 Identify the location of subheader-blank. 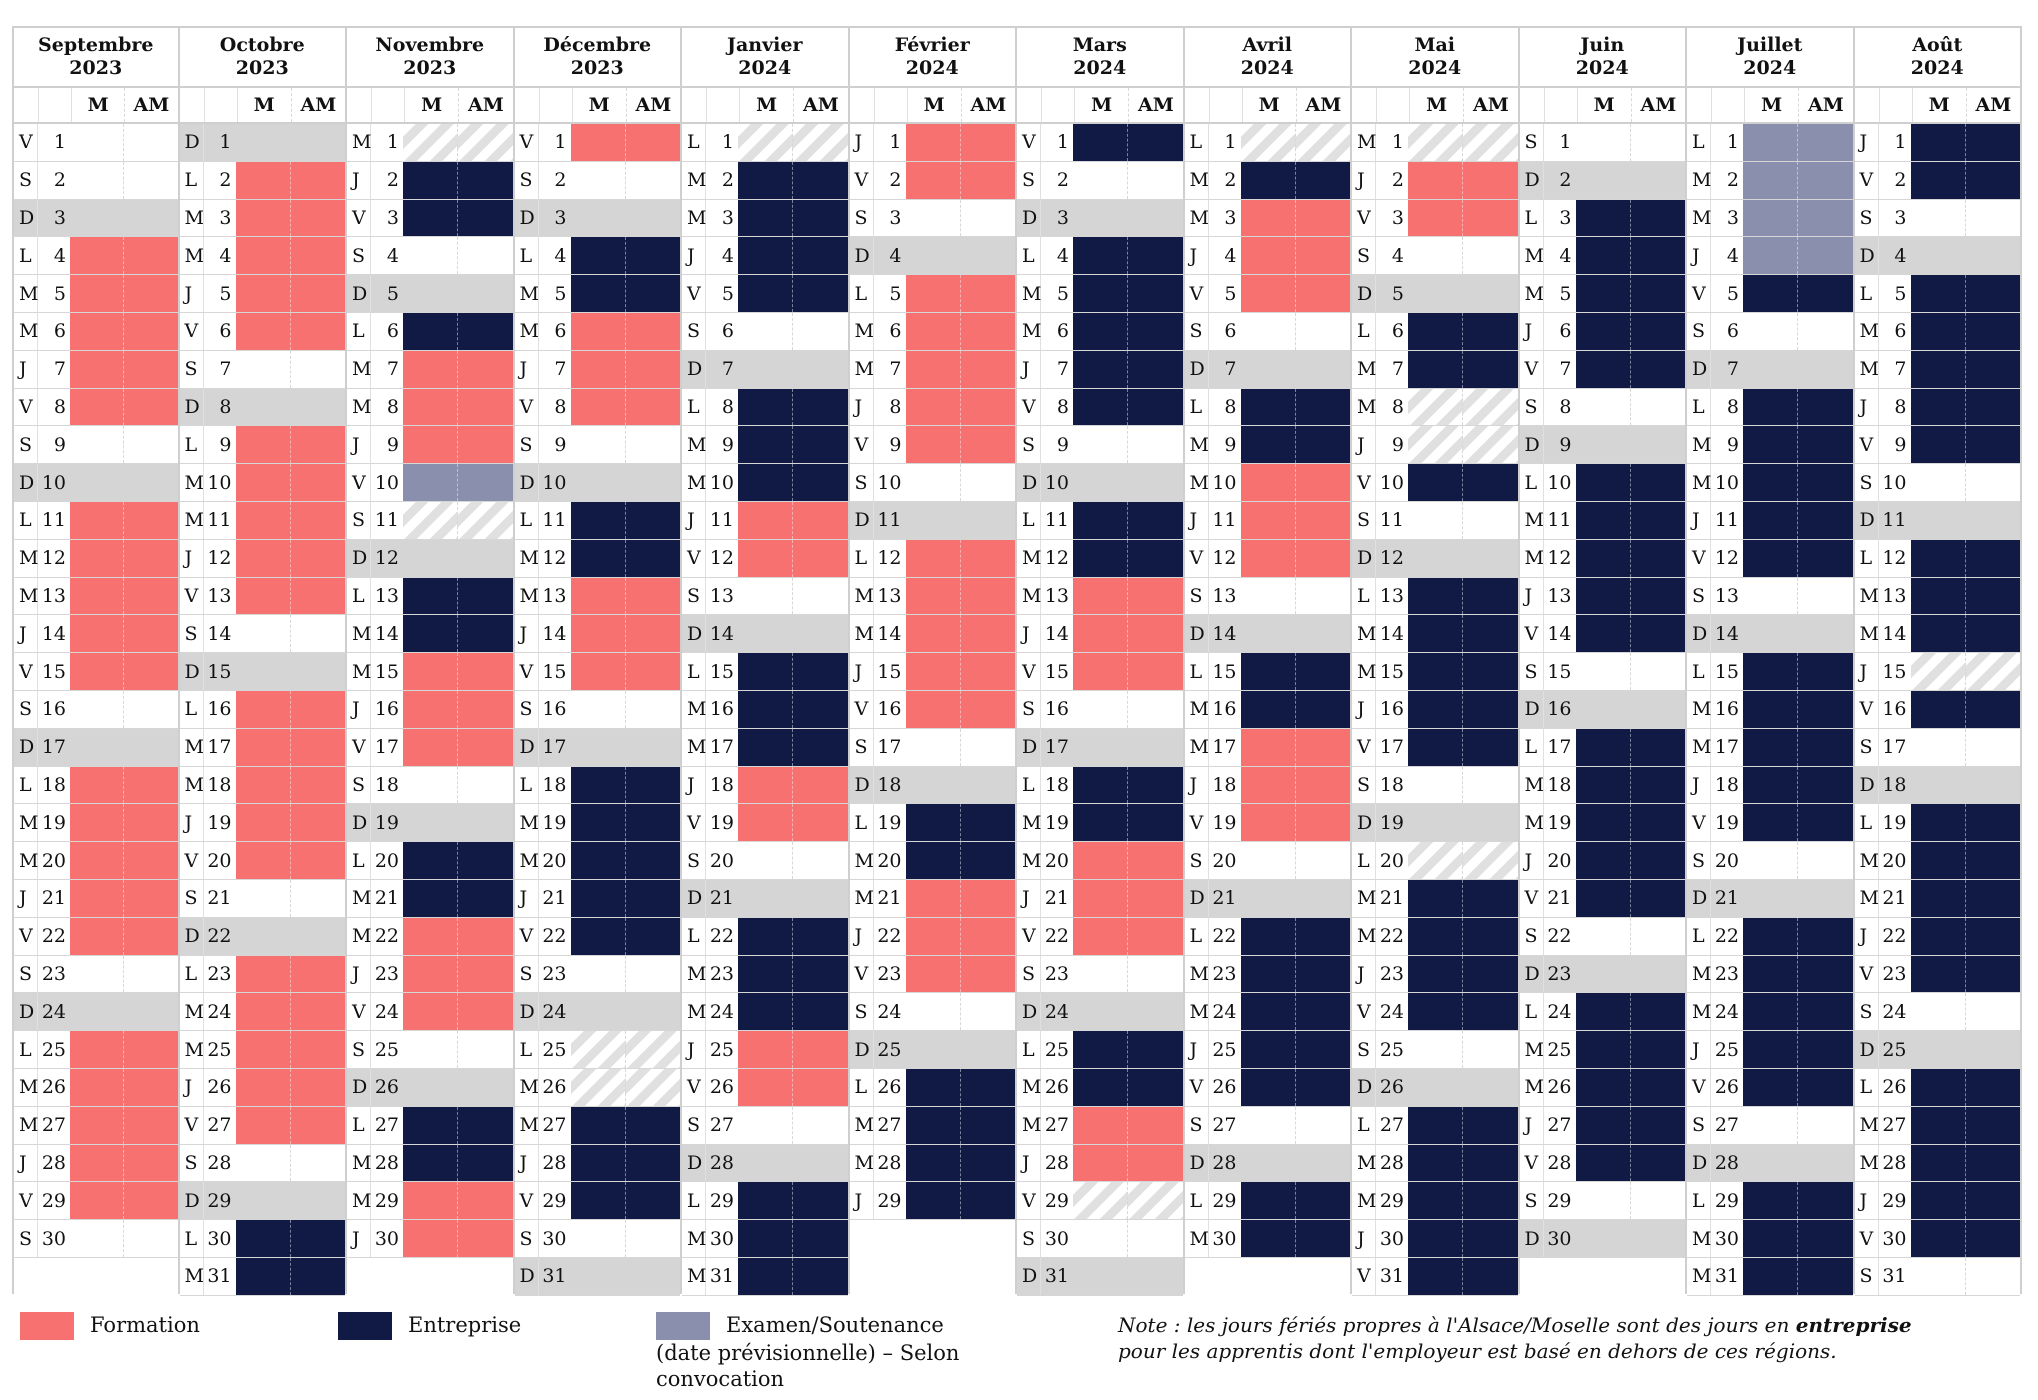
(1393, 105).